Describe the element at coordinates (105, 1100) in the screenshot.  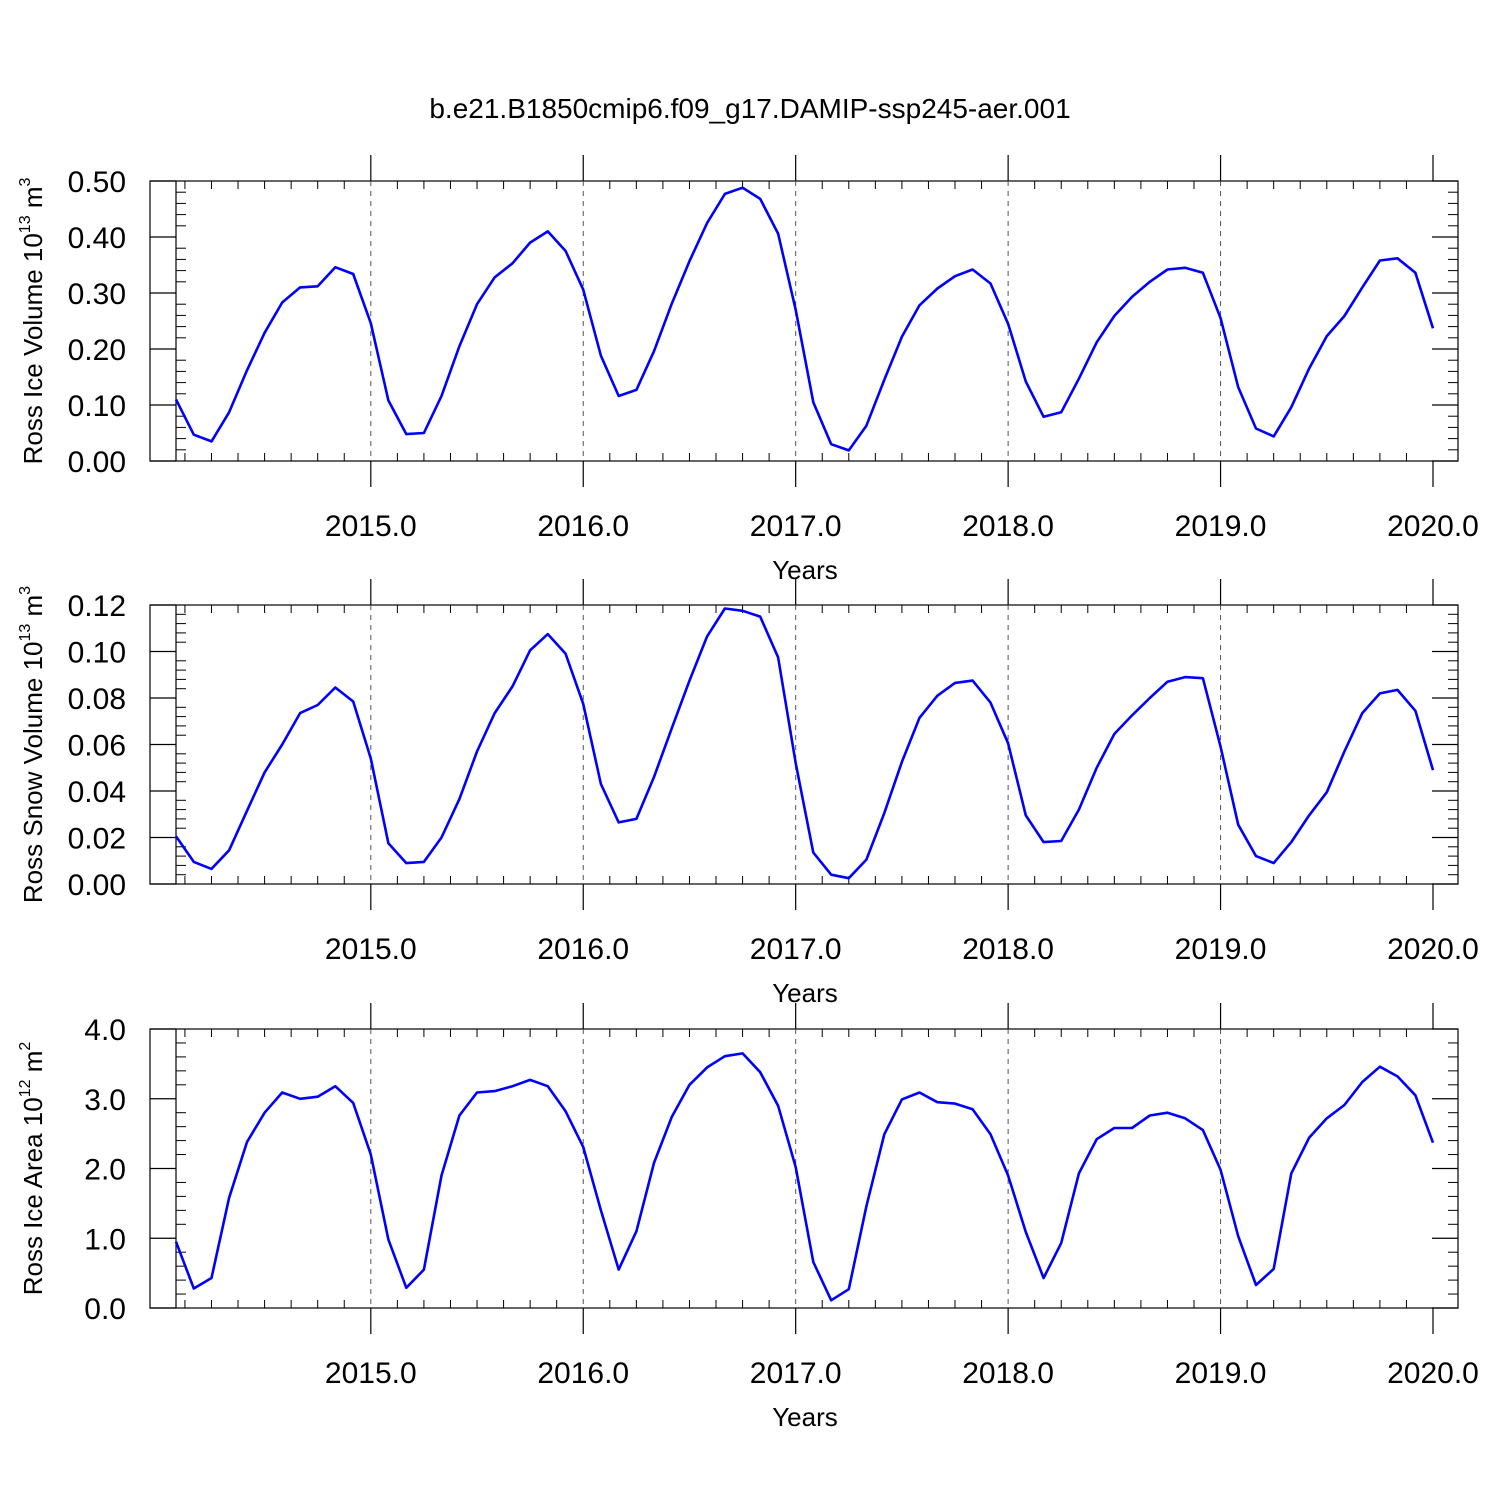
I see `y-tick-label: 3.0` at that location.